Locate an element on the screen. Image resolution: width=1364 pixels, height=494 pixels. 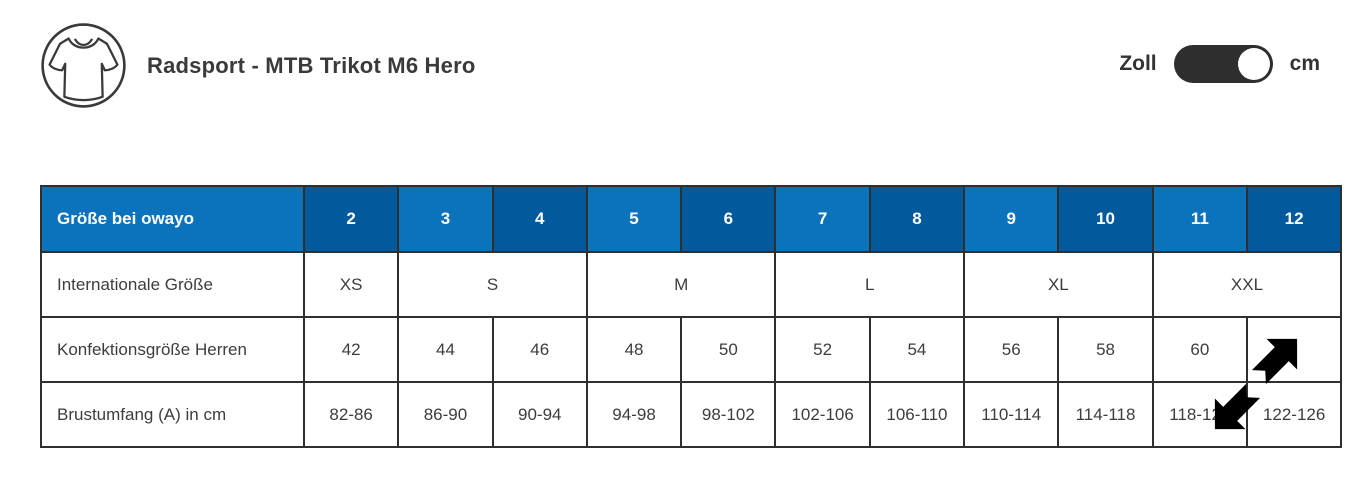
brustumfang-cell: 118-122 is located at coordinates (1199, 414).